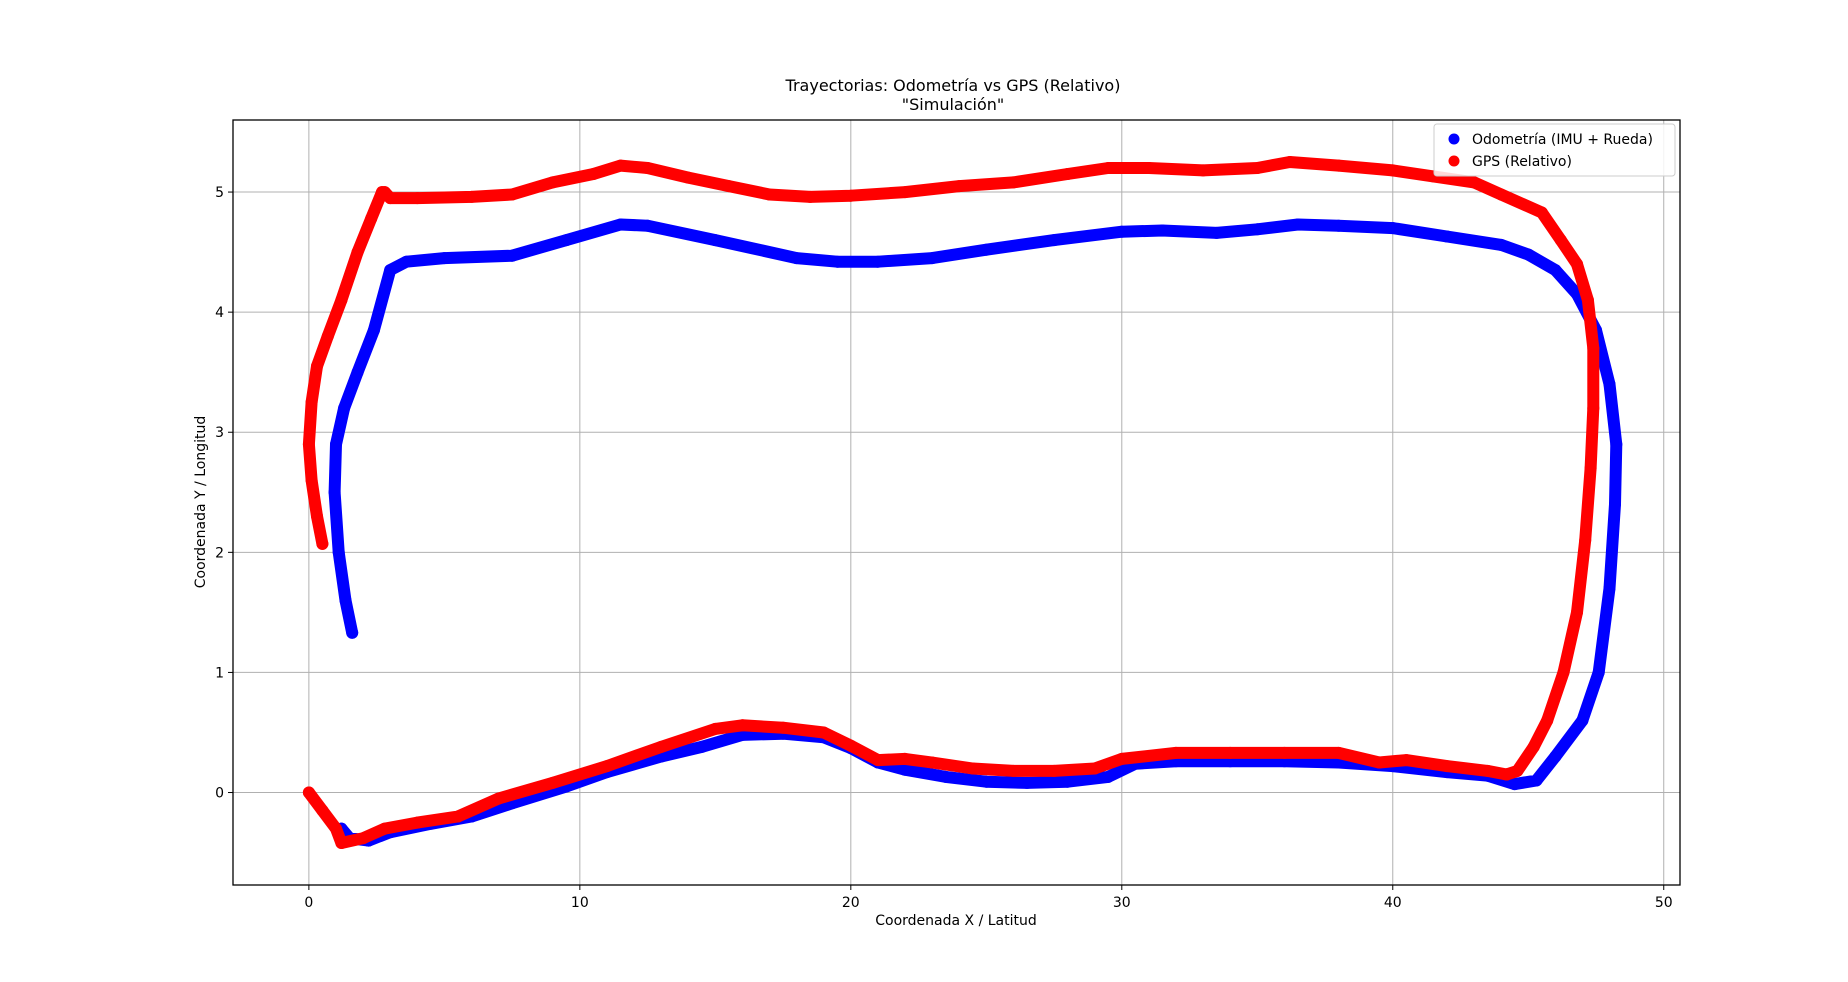 This screenshot has height=982, width=1848. Describe the element at coordinates (219, 794) in the screenshot. I see `y-tick-label: 0` at that location.